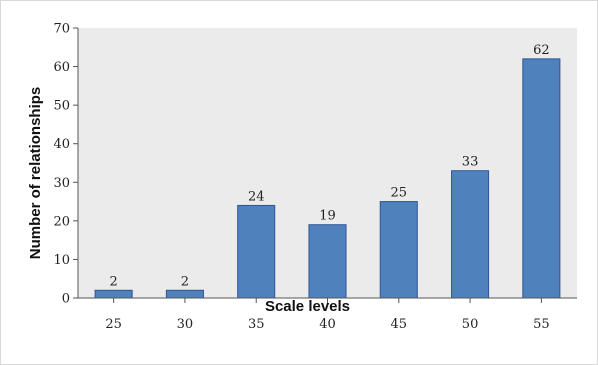 Image resolution: width=598 pixels, height=365 pixels. Describe the element at coordinates (185, 324) in the screenshot. I see `x-tick-label: 30` at that location.